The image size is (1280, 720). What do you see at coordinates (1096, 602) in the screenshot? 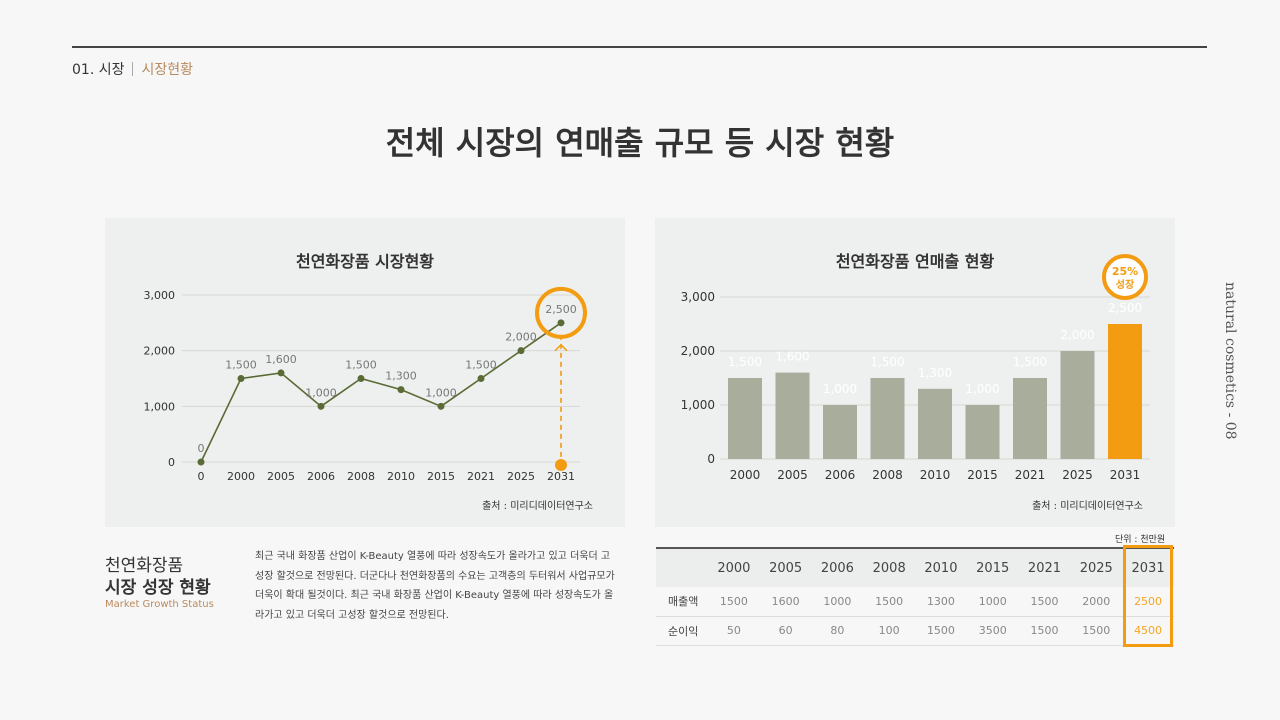
I see `table-cell: 2000` at bounding box center [1096, 602].